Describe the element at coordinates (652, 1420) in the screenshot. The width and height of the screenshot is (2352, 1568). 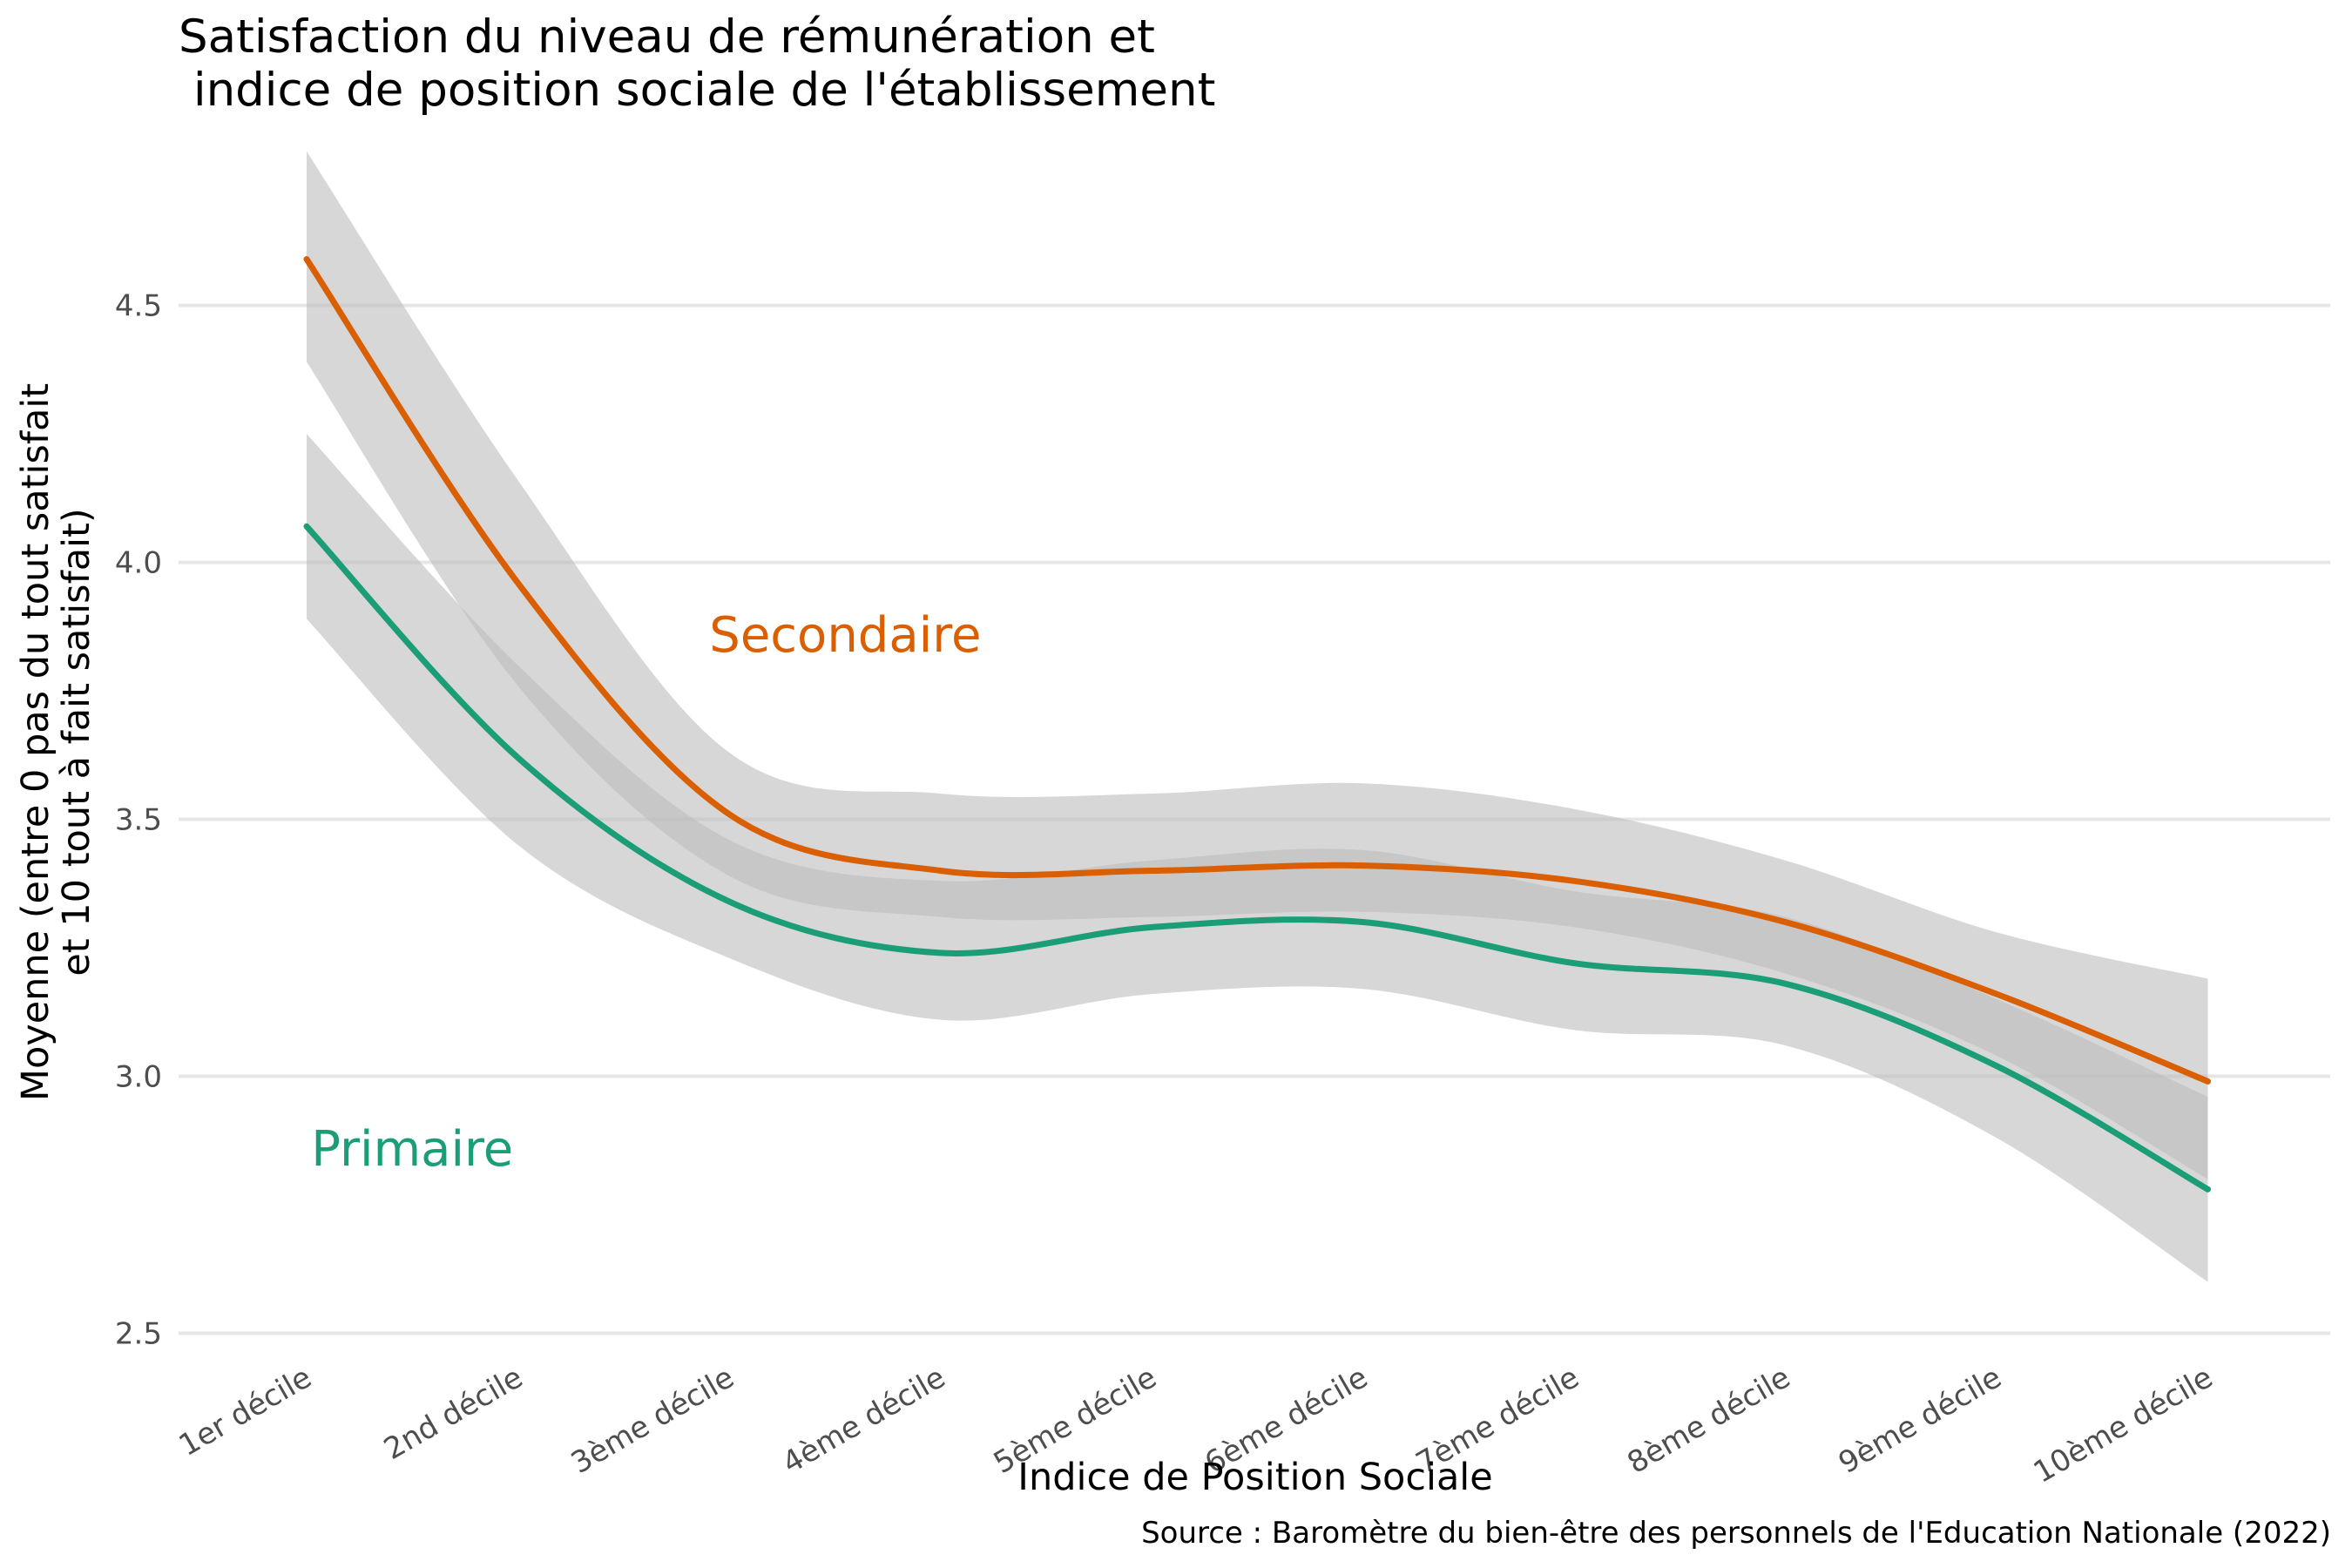
I see `x-tick-label: 3ème décile` at that location.